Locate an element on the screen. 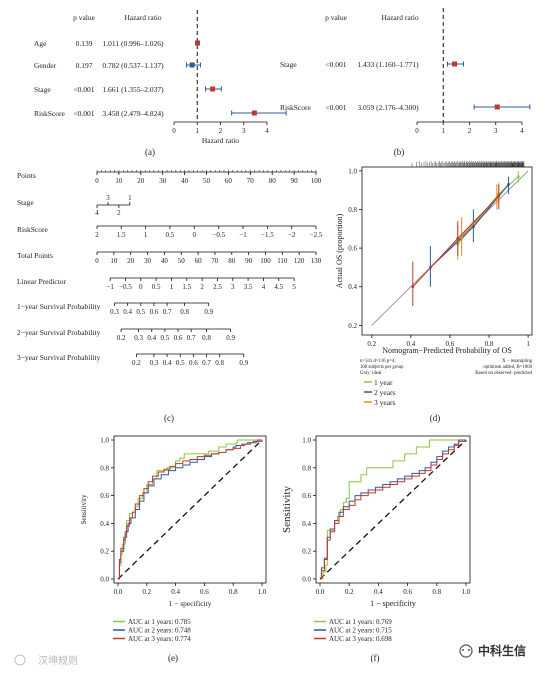 The width and height of the screenshot is (547, 674). y-tick-label: 0.6 is located at coordinates (104, 496).